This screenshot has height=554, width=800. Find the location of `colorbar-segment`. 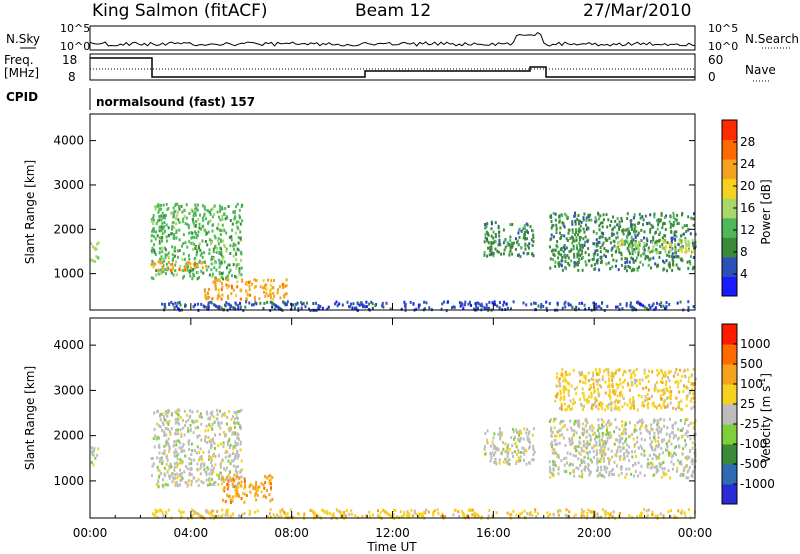

colorbar-segment is located at coordinates (729, 130).